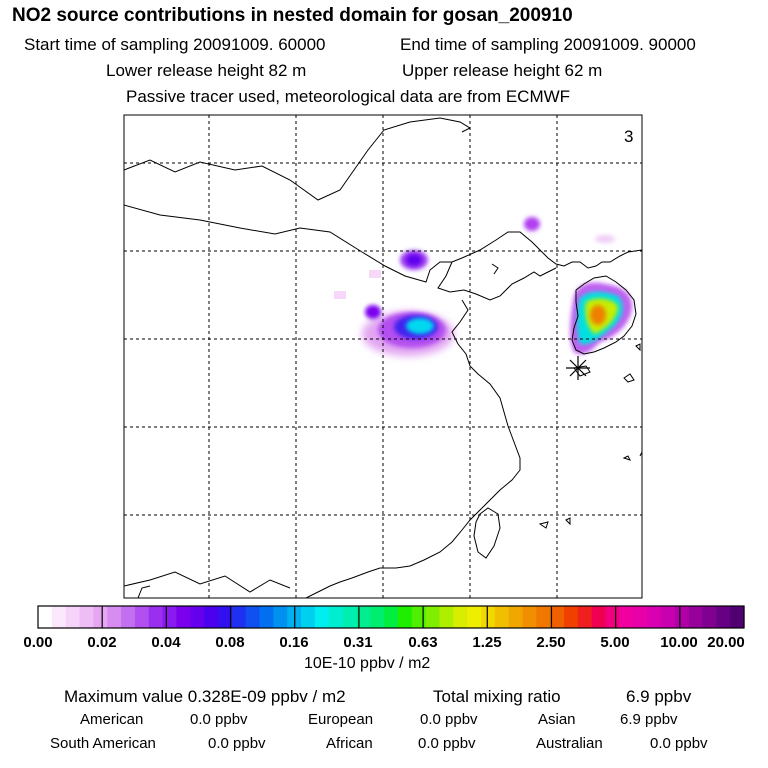 This screenshot has height=768, width=768. I want to click on start-time-label: Start time of sampling 20091009. 60000, so click(175, 44).